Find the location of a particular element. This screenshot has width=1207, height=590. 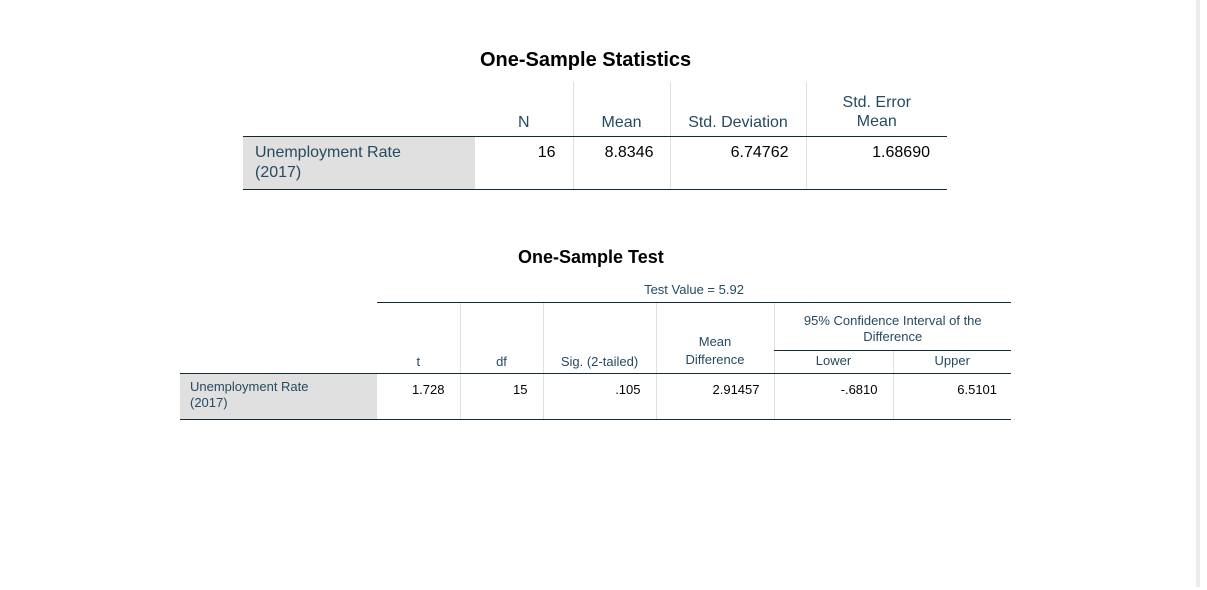

header-std-deviation: Std. Deviation is located at coordinates (737, 109).